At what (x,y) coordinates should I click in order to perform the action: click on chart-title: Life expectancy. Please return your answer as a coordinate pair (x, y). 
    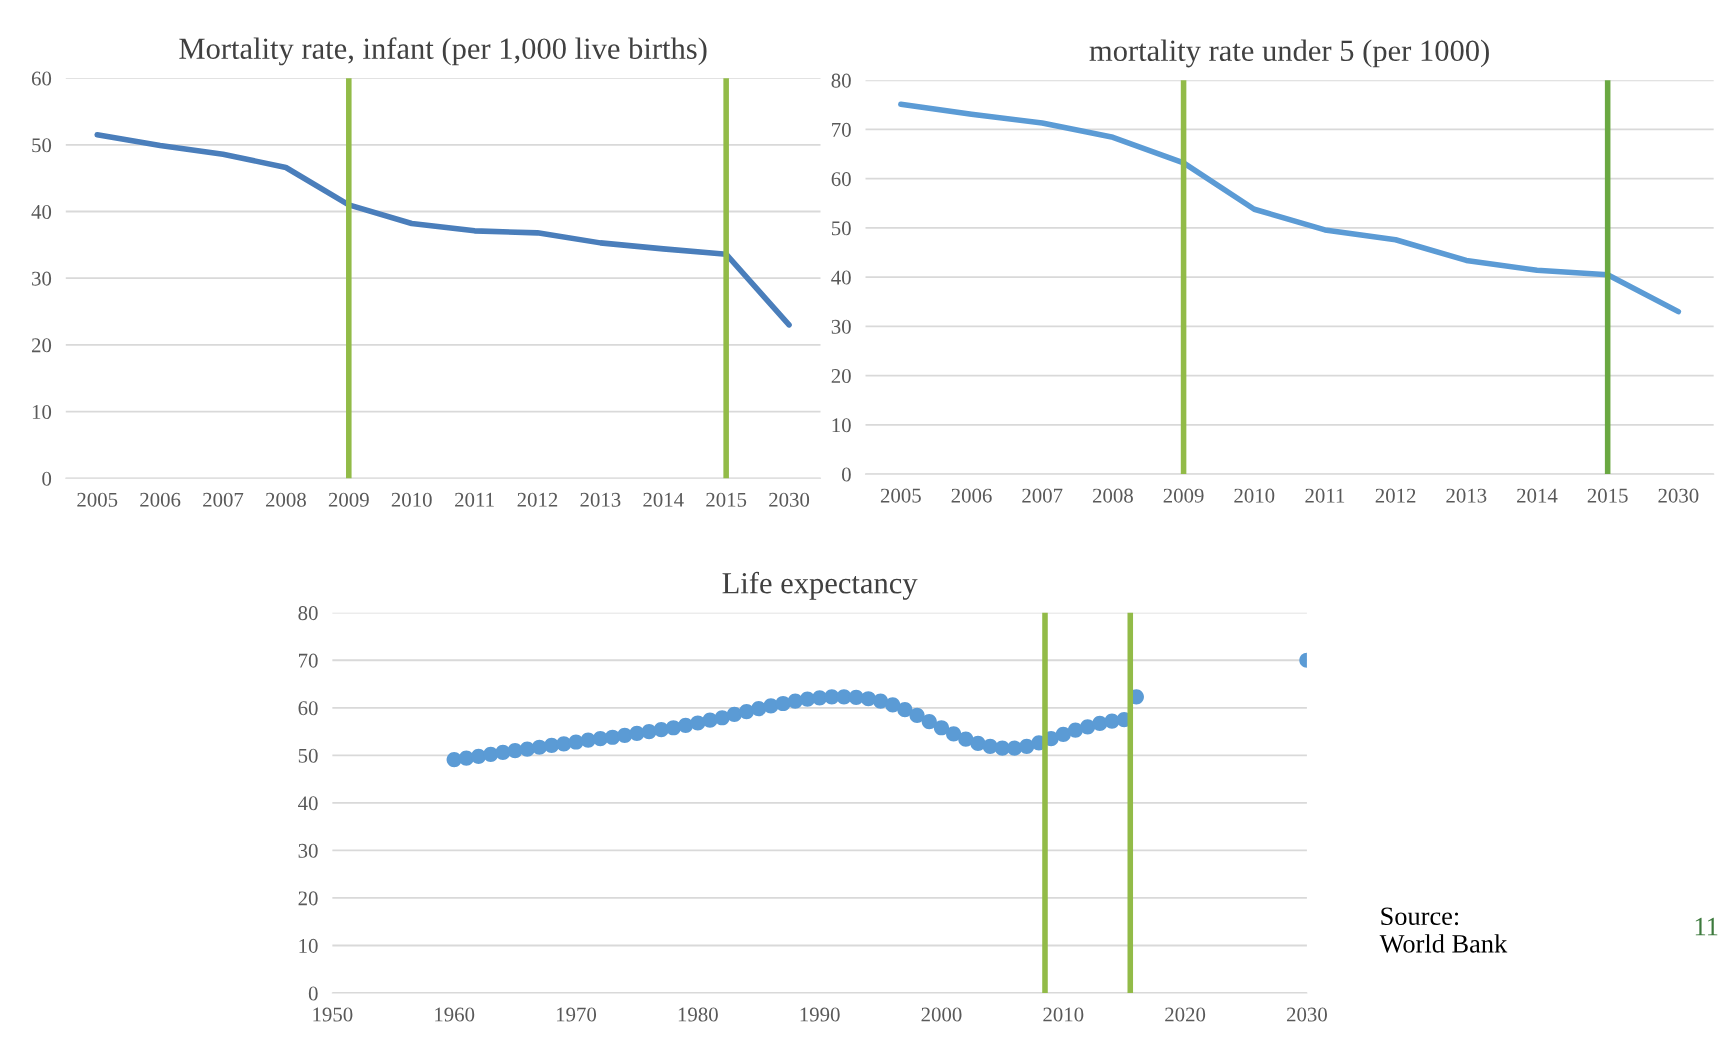
    Looking at the image, I should click on (820, 585).